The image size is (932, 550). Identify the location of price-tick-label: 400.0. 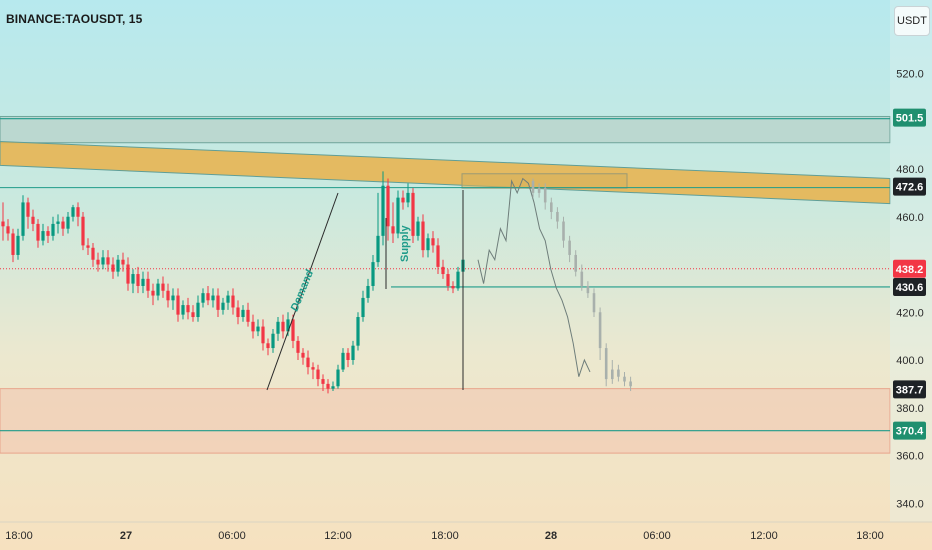
(910, 361).